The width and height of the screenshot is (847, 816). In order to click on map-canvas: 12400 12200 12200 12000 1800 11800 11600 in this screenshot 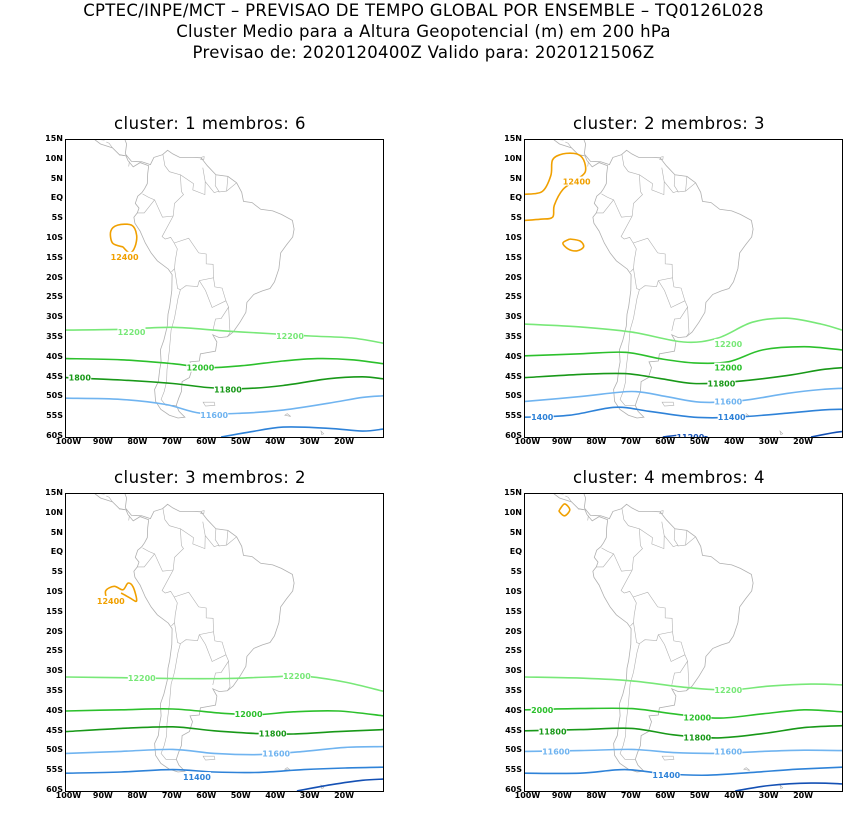, I will do `click(224, 288)`.